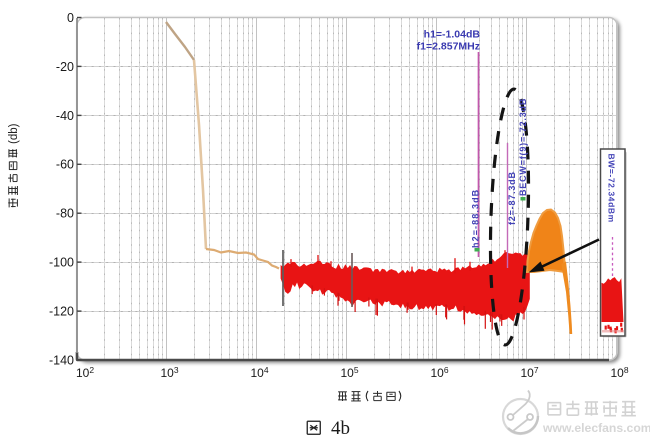  I want to click on svg-text: f2=-87.3dB, so click(512, 198).